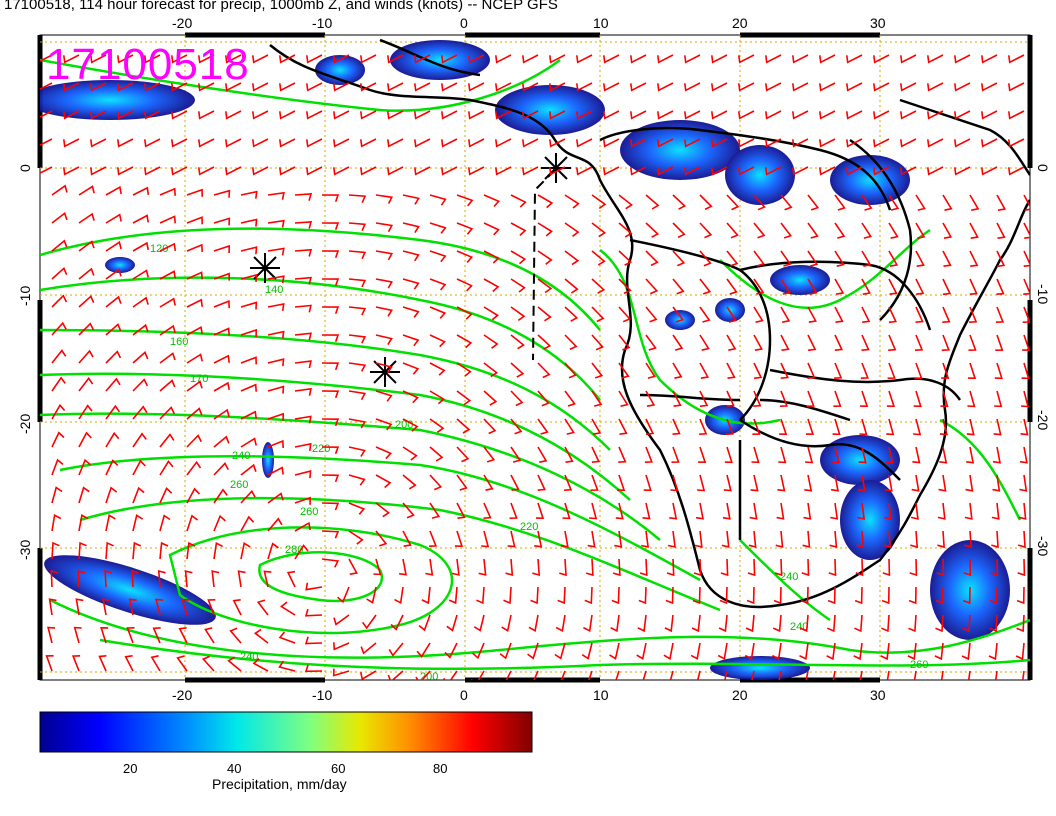  I want to click on forecast-stamp: 17100518, so click(148, 64).